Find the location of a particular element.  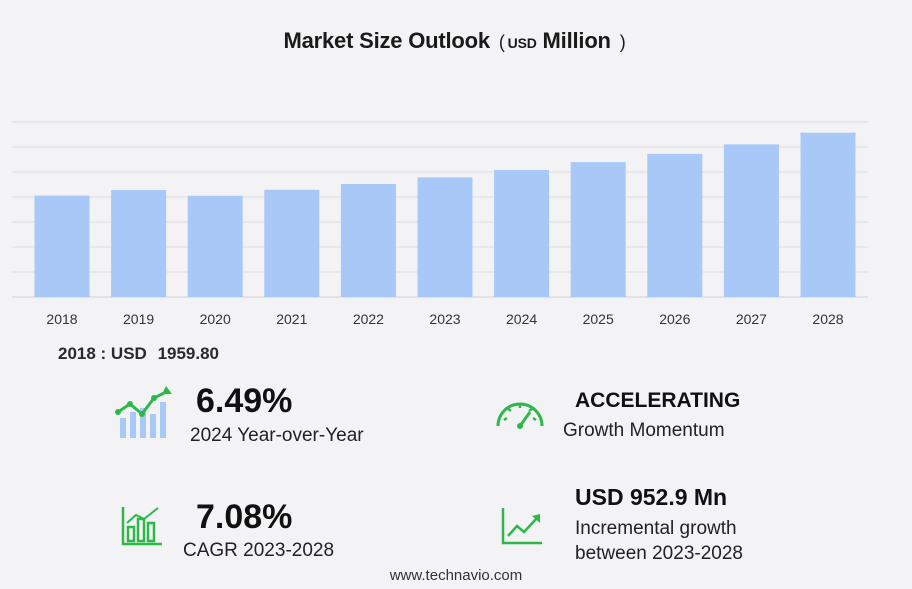

line-chart-icon is located at coordinates (521, 526).